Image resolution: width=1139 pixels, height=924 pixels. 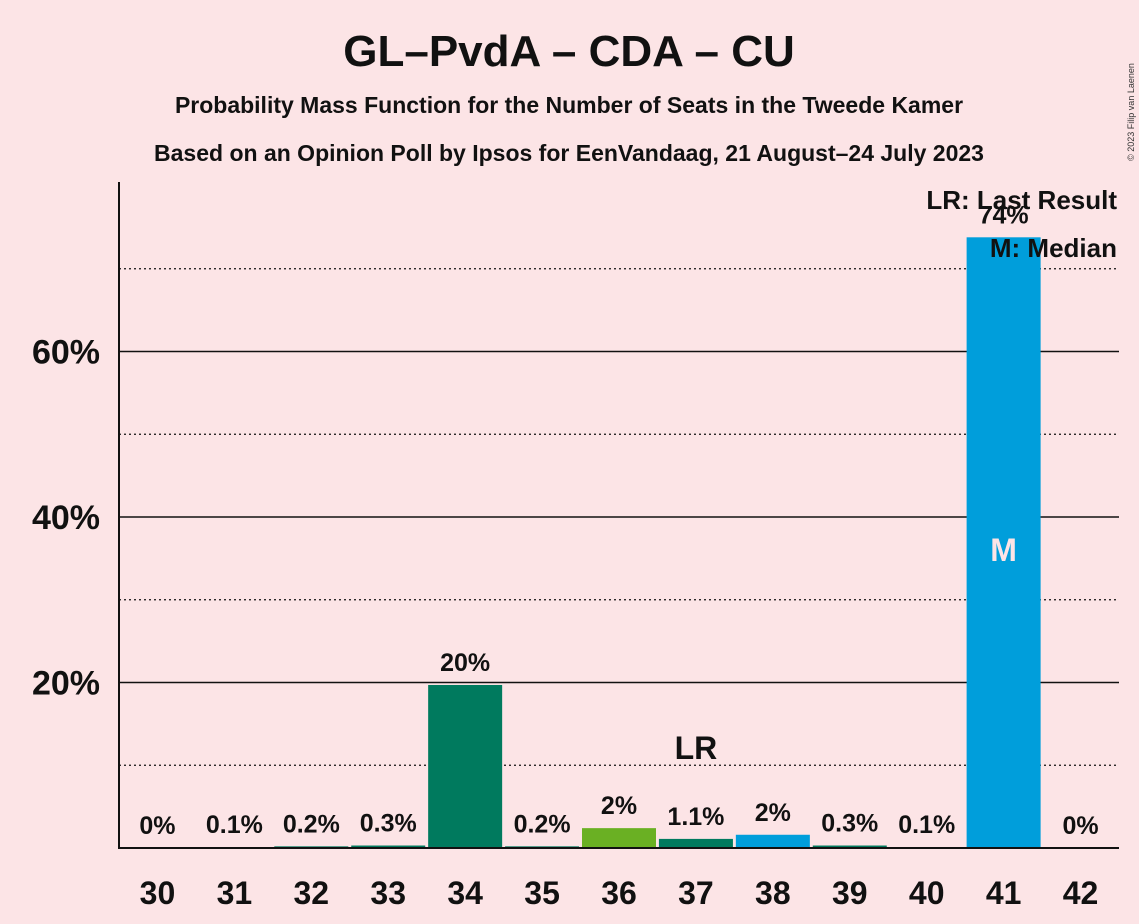 I want to click on x-tick-label: 30, so click(x=158, y=893).